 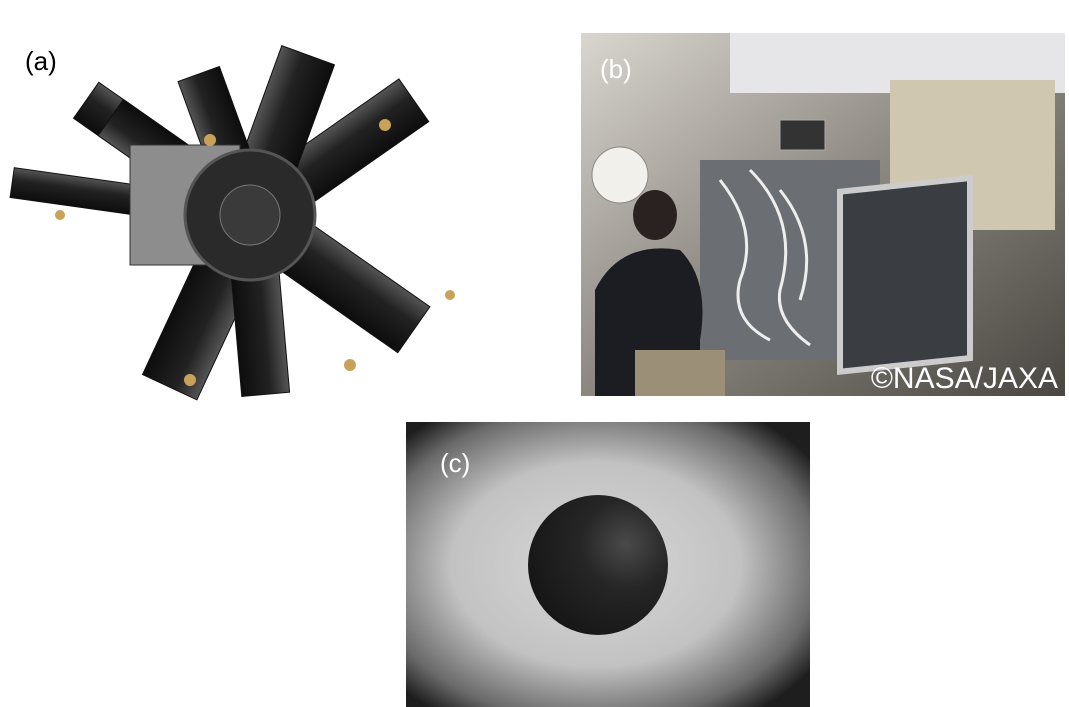 What do you see at coordinates (455, 463) in the screenshot?
I see `panel-label: (c)` at bounding box center [455, 463].